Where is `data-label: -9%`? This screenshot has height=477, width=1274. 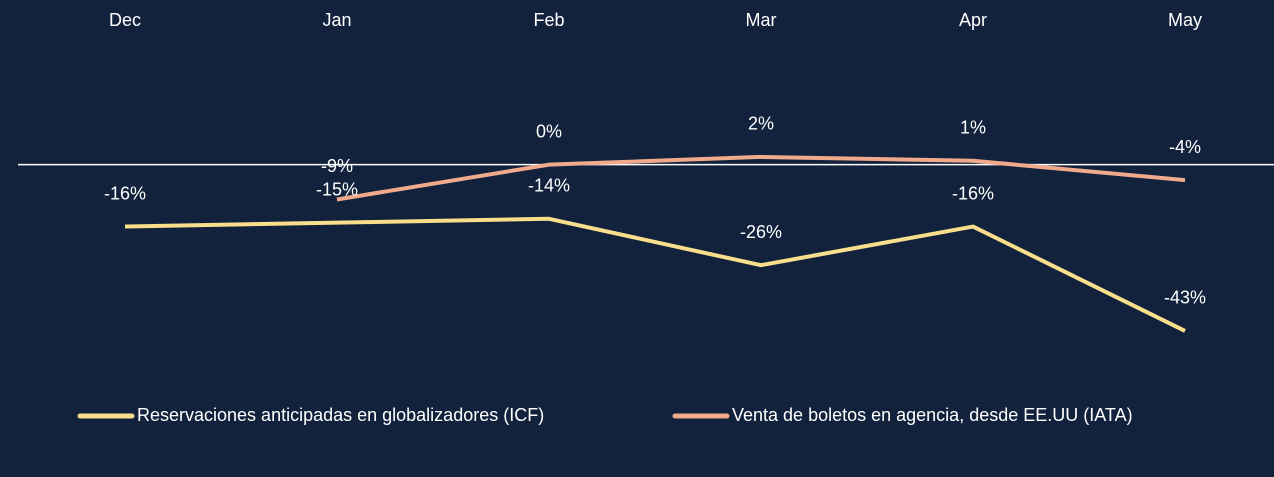 data-label: -9% is located at coordinates (337, 166).